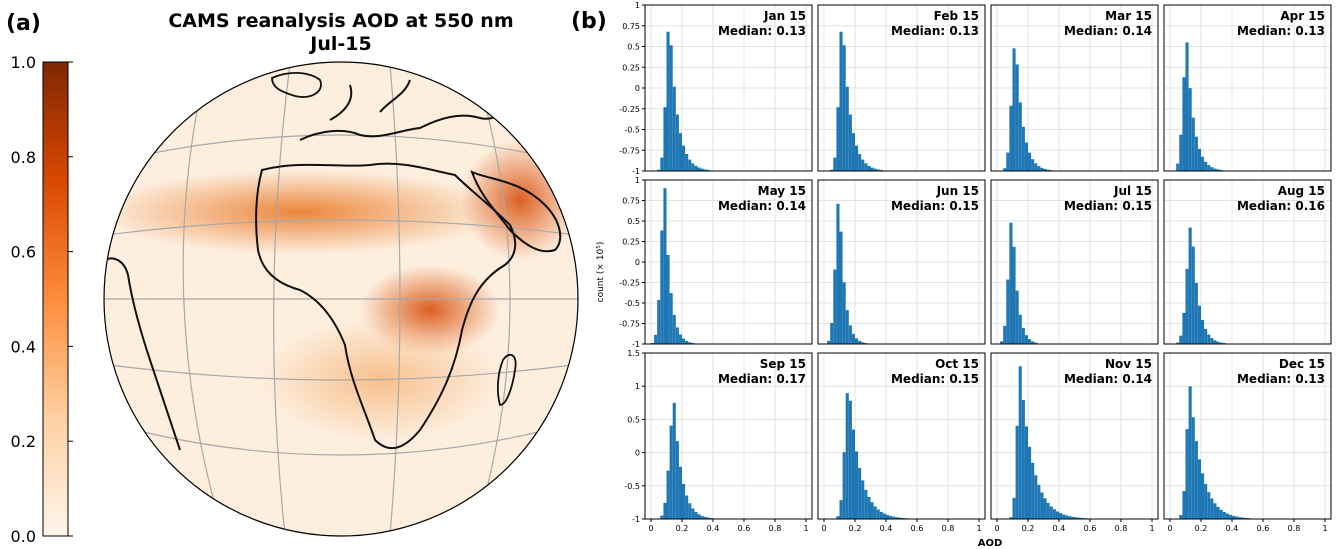  Describe the element at coordinates (1302, 364) in the screenshot. I see `histogram-month-label: Dec 15` at that location.